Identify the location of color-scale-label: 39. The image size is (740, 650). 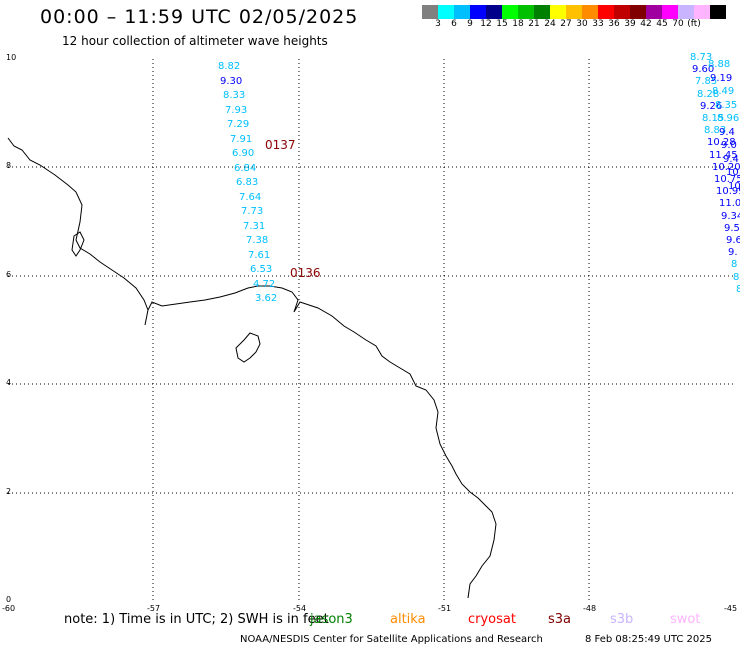
(630, 24).